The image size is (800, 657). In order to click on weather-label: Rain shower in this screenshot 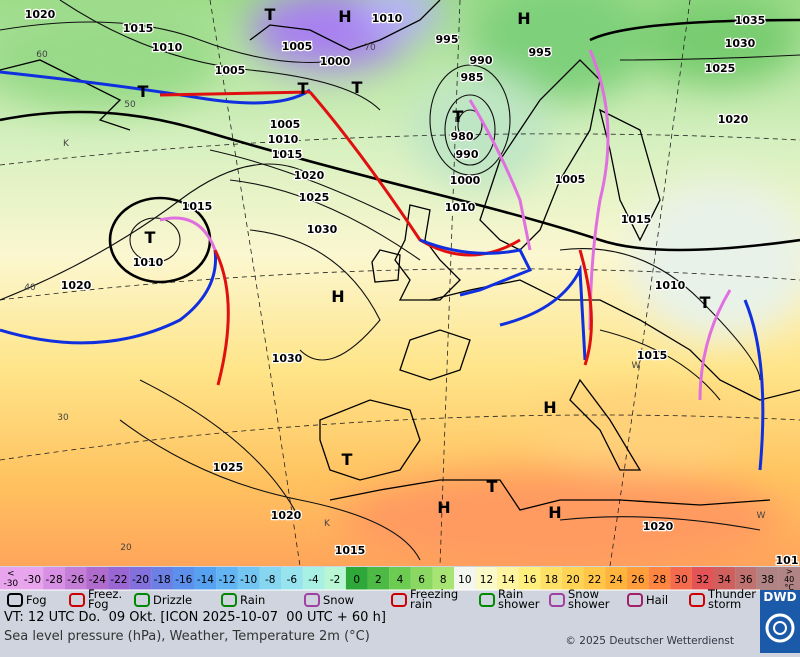, I will do `click(519, 599)`.